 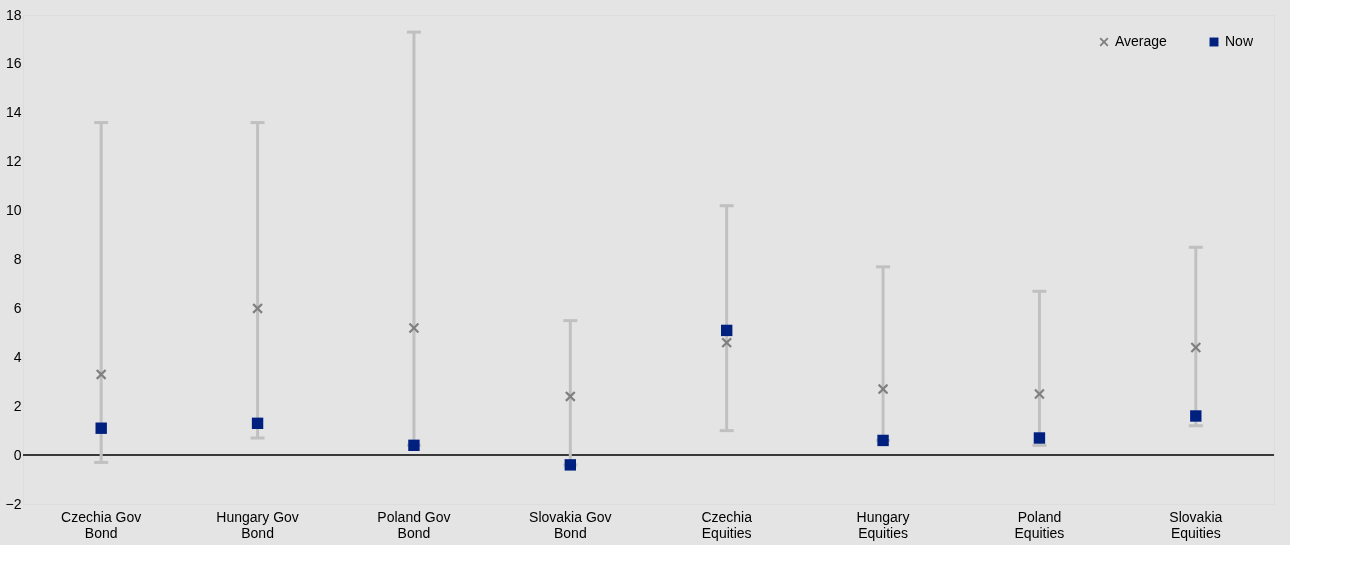 I want to click on y-tick-label: −2, so click(x=13, y=503).